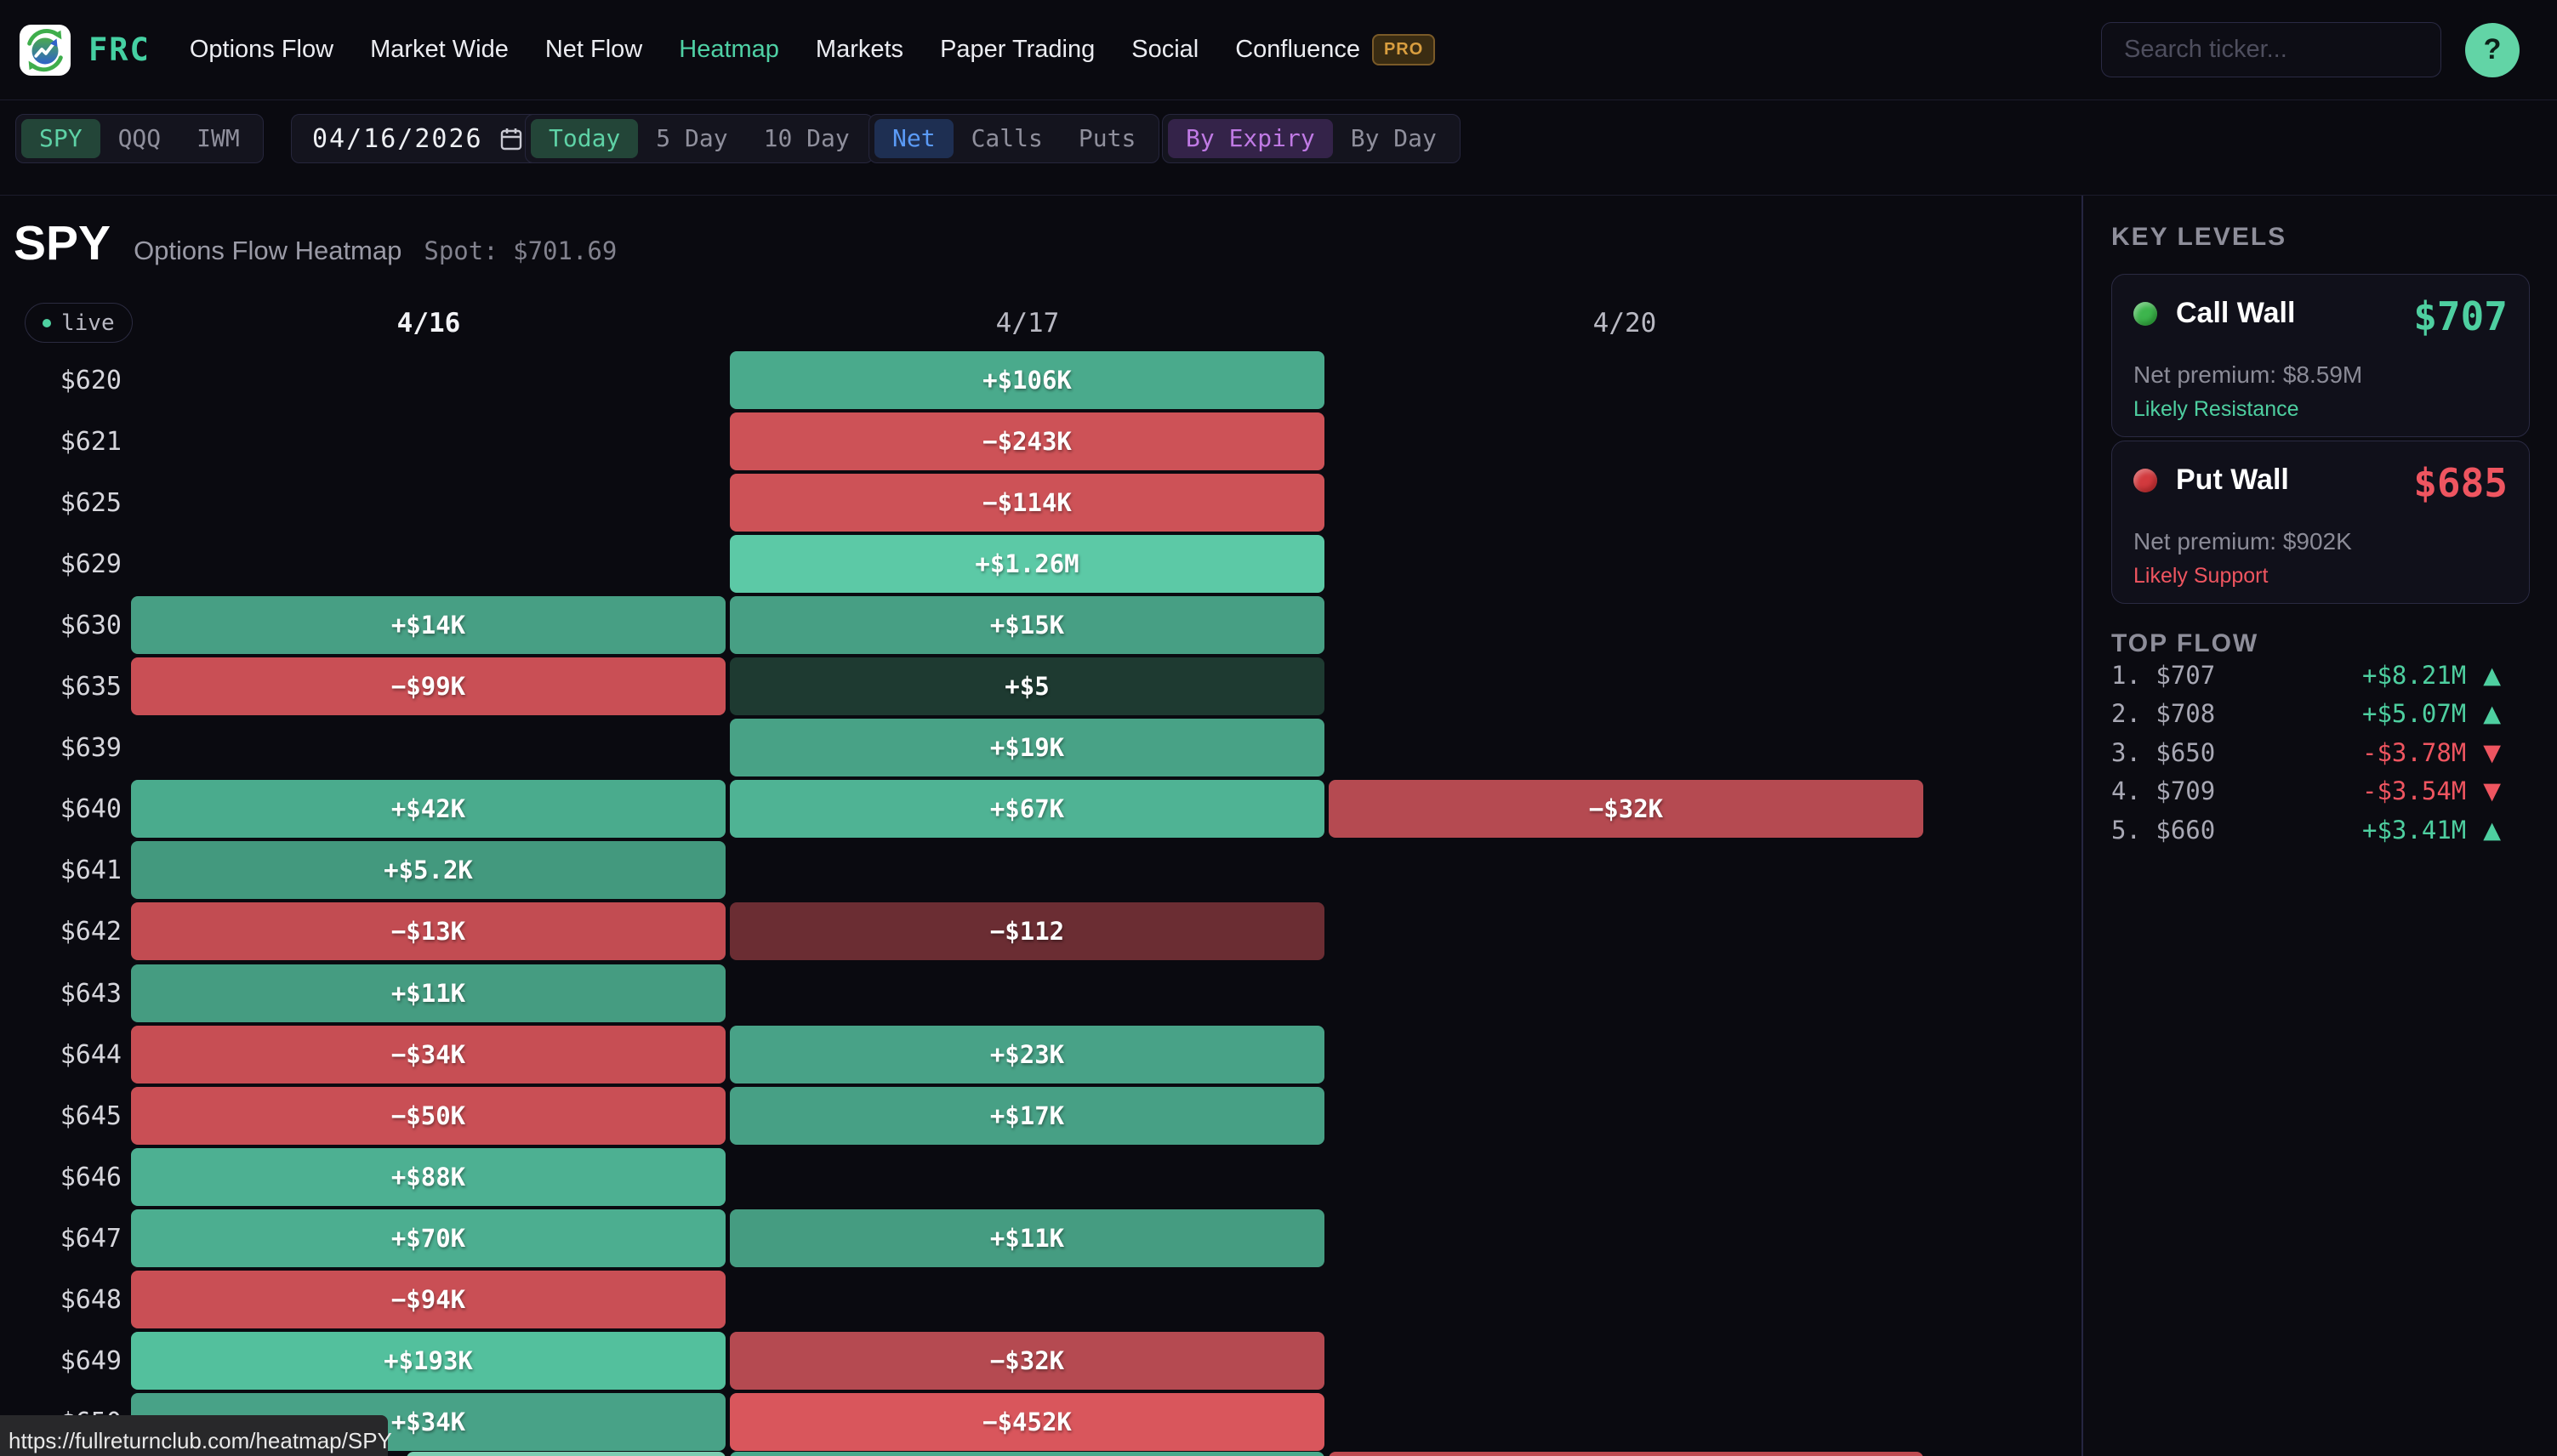 Image resolution: width=2557 pixels, height=1456 pixels. Describe the element at coordinates (2414, 830) in the screenshot. I see `top-flow-value: +$3.41M` at that location.